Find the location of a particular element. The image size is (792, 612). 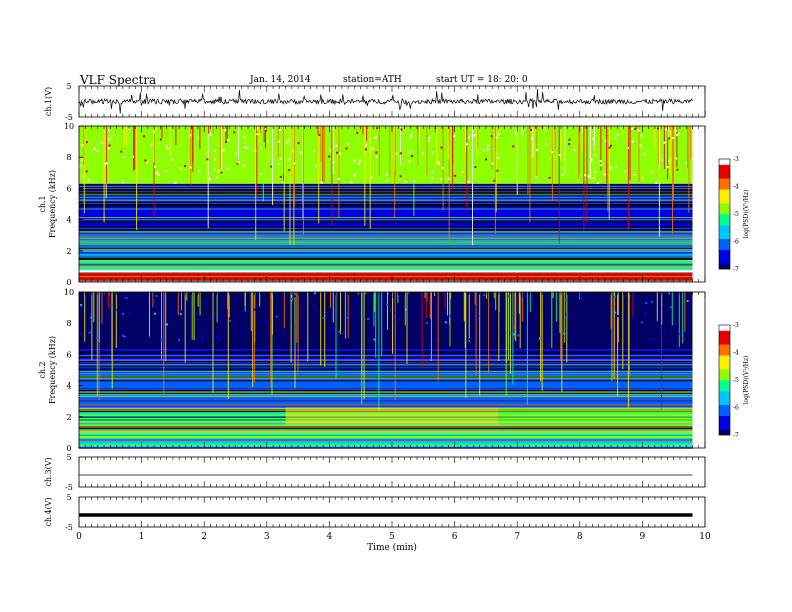

x-tick-label: 9 is located at coordinates (643, 537).